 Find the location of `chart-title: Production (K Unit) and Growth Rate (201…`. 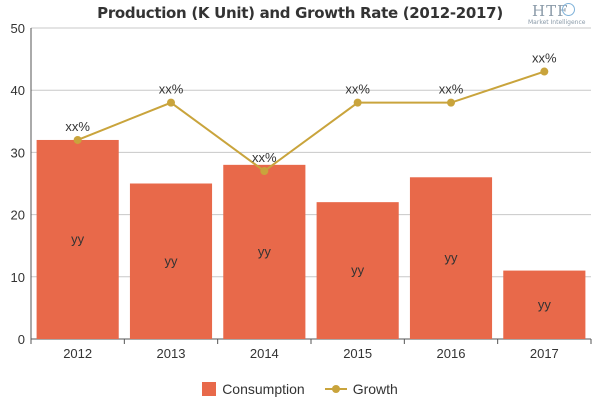

chart-title: Production (K Unit) and Growth Rate (201… is located at coordinates (300, 13).